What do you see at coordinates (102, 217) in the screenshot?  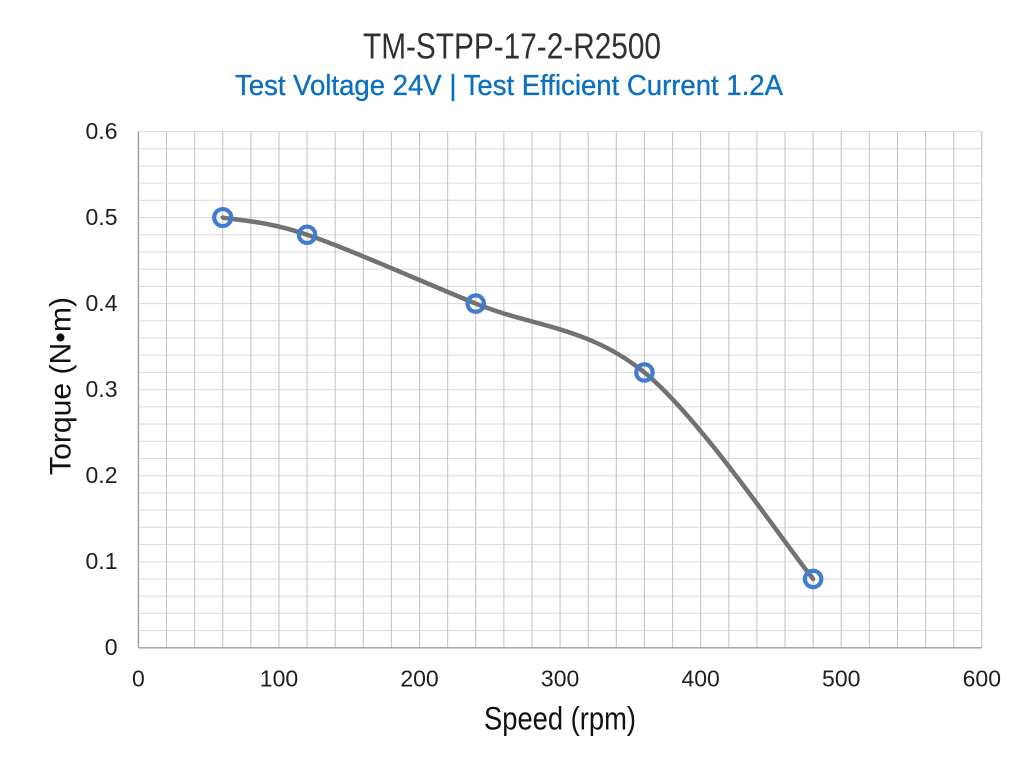 I see `svg-text: 0.5` at bounding box center [102, 217].